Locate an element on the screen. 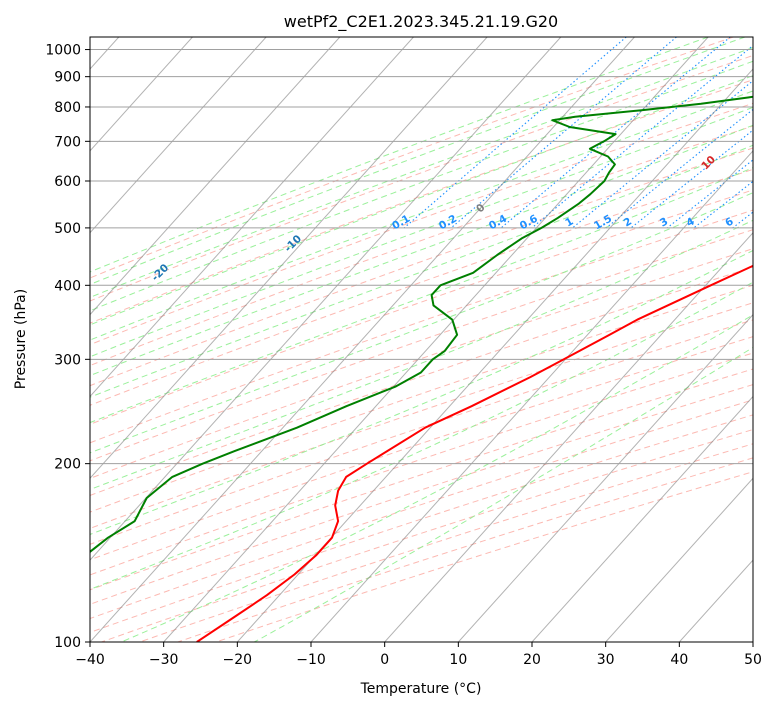 This screenshot has height=708, width=775. x-tick-label: −30 is located at coordinates (164, 660).